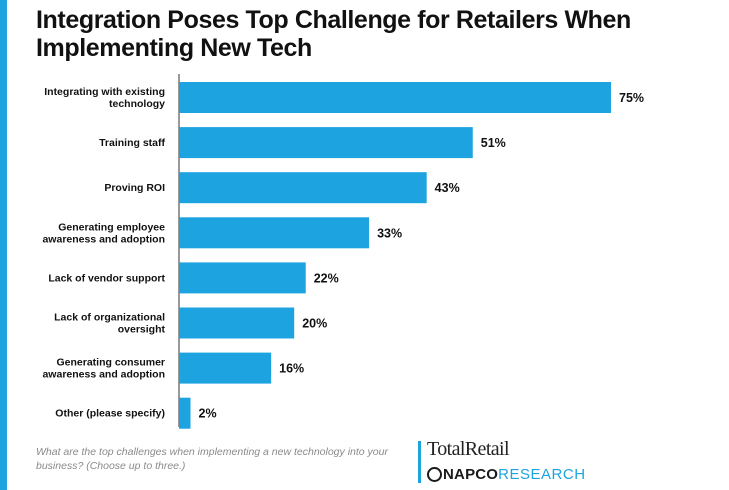  Describe the element at coordinates (110, 414) in the screenshot. I see `category-label-8: Other (please specify)` at that location.